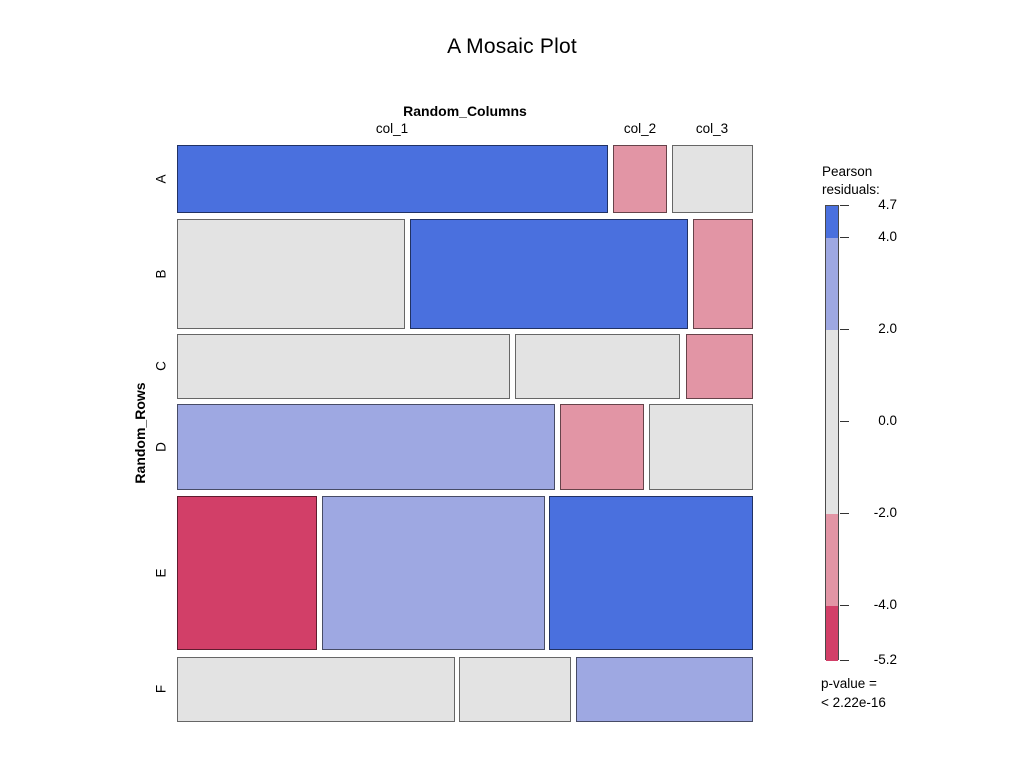 The width and height of the screenshot is (1024, 776). Describe the element at coordinates (161, 366) in the screenshot. I see `row-label-C: C` at that location.